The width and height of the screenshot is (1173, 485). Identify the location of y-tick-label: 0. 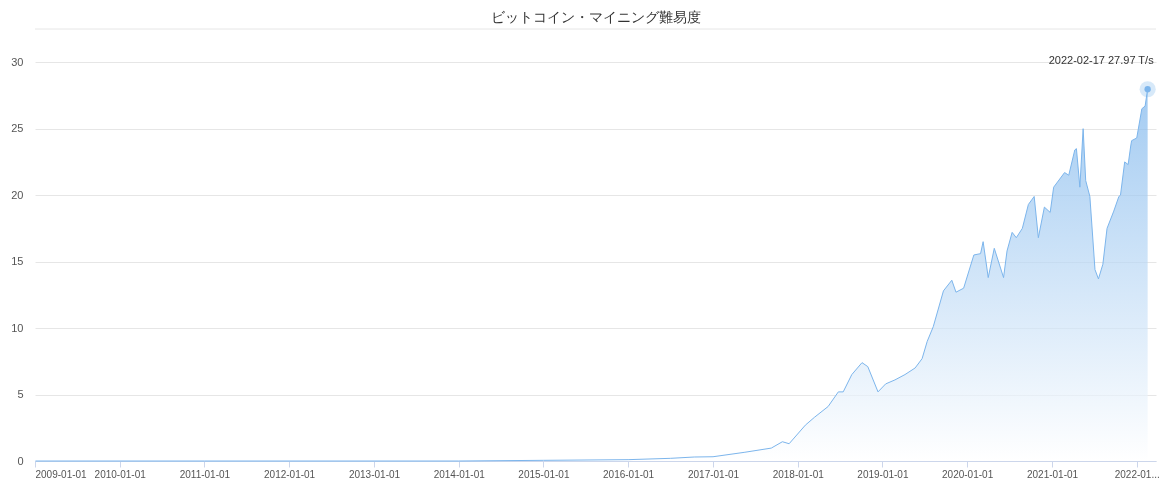
(20, 460).